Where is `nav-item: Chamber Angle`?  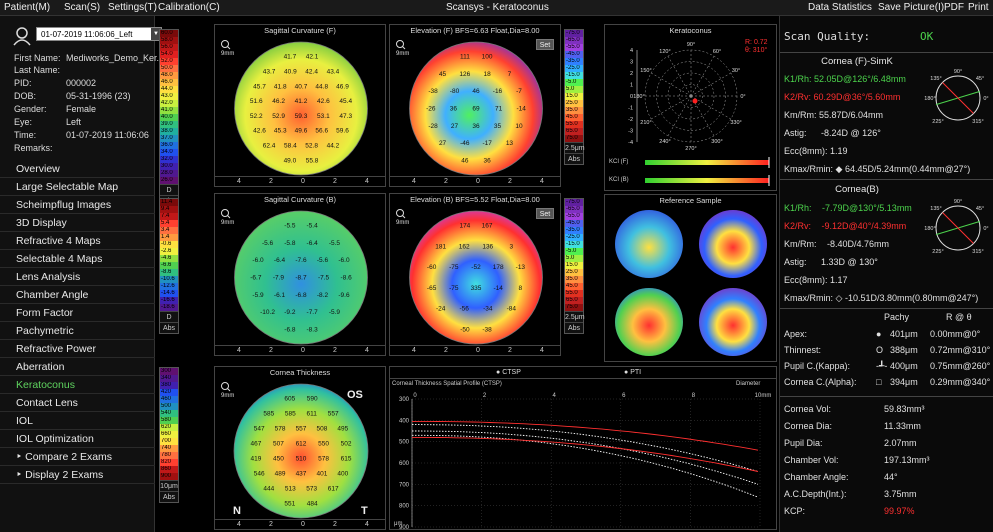 nav-item: Chamber Angle is located at coordinates (77, 295).